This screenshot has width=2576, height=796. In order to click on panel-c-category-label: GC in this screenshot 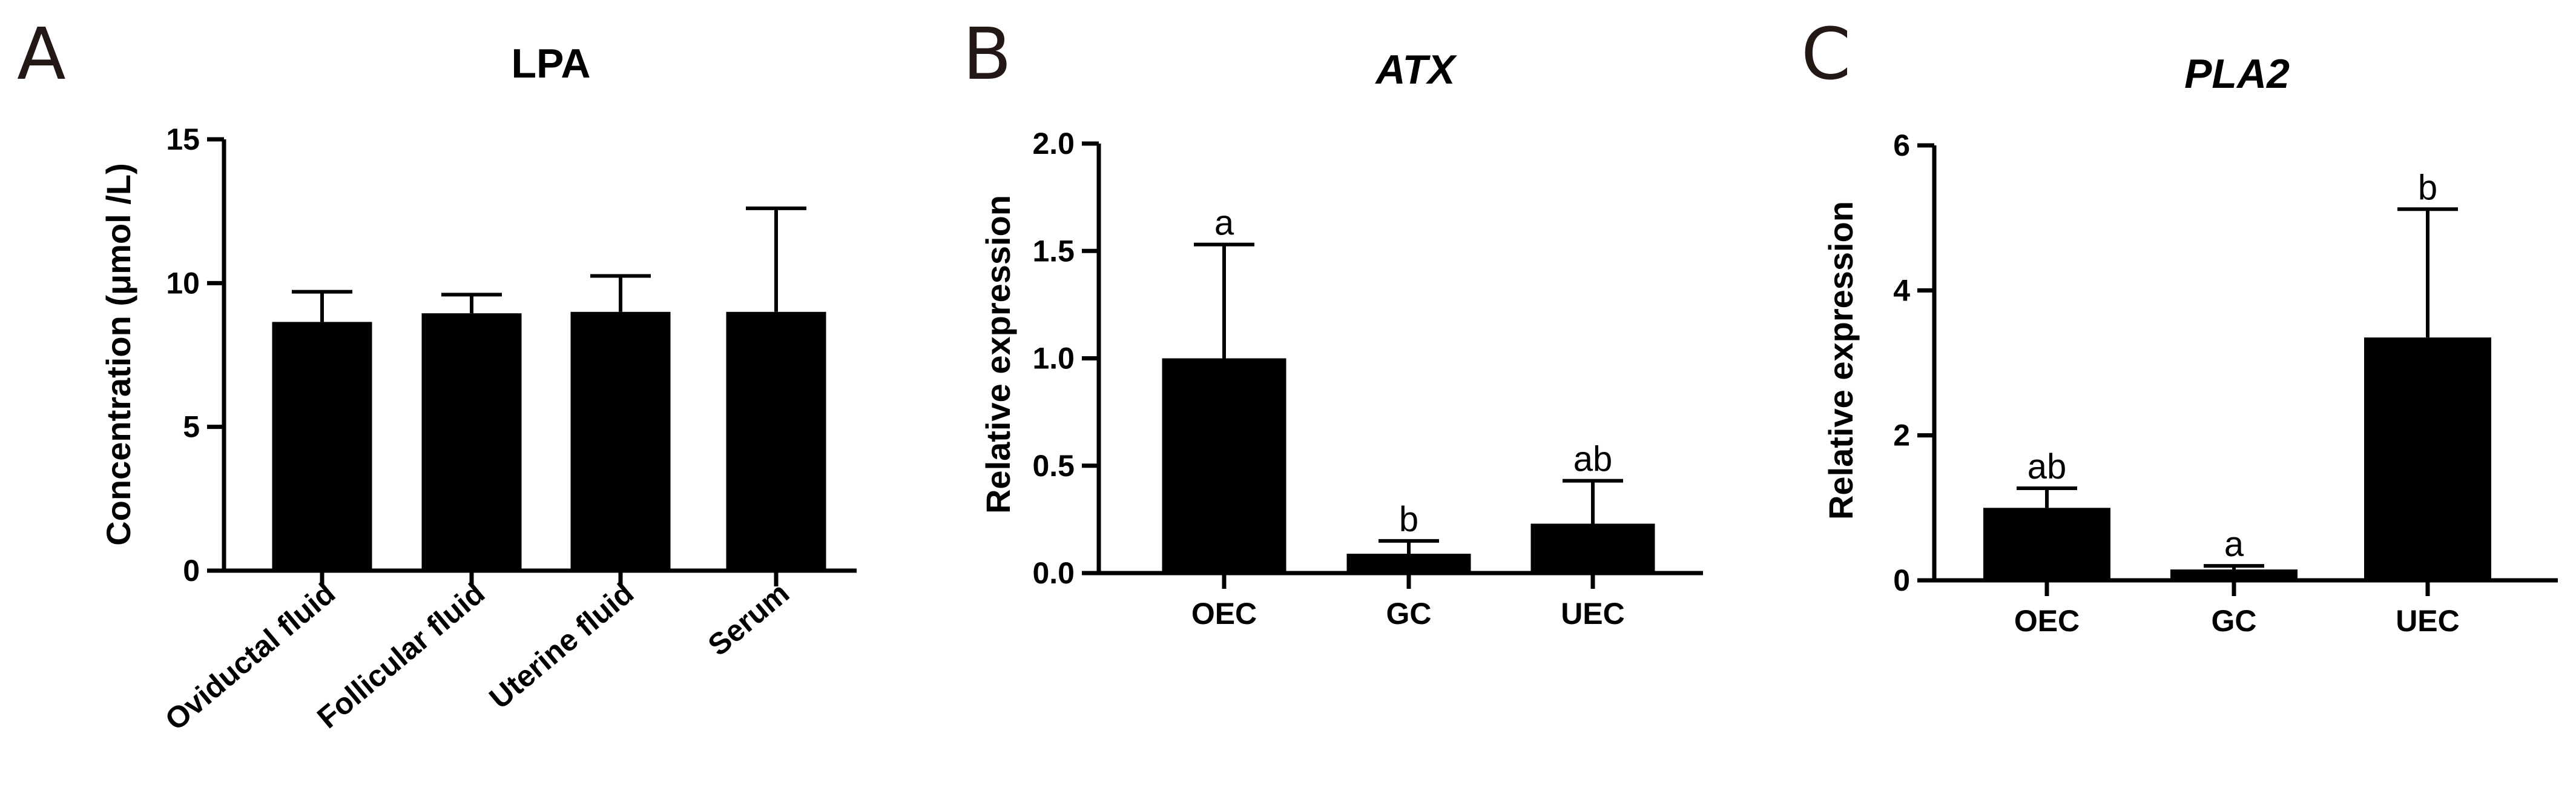, I will do `click(2234, 621)`.